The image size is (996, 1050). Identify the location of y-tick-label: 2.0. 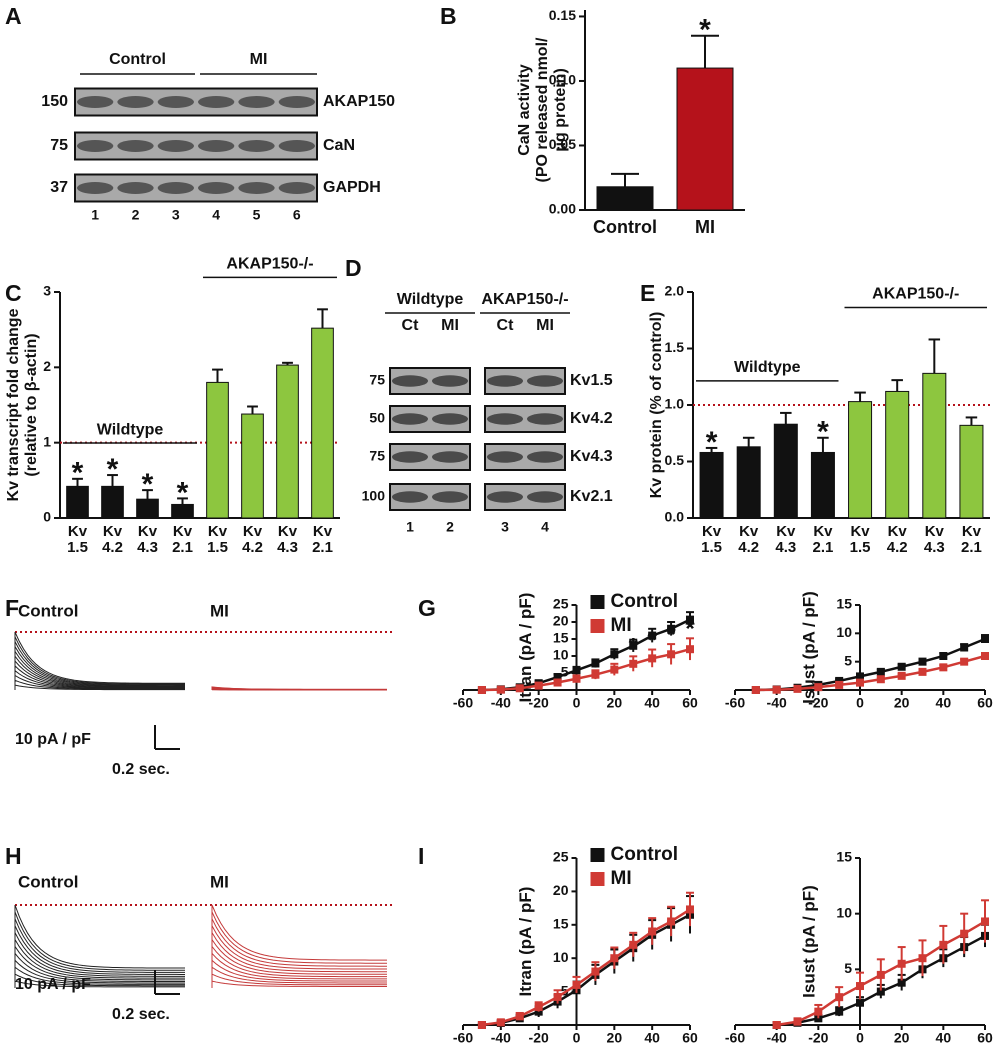
(675, 291).